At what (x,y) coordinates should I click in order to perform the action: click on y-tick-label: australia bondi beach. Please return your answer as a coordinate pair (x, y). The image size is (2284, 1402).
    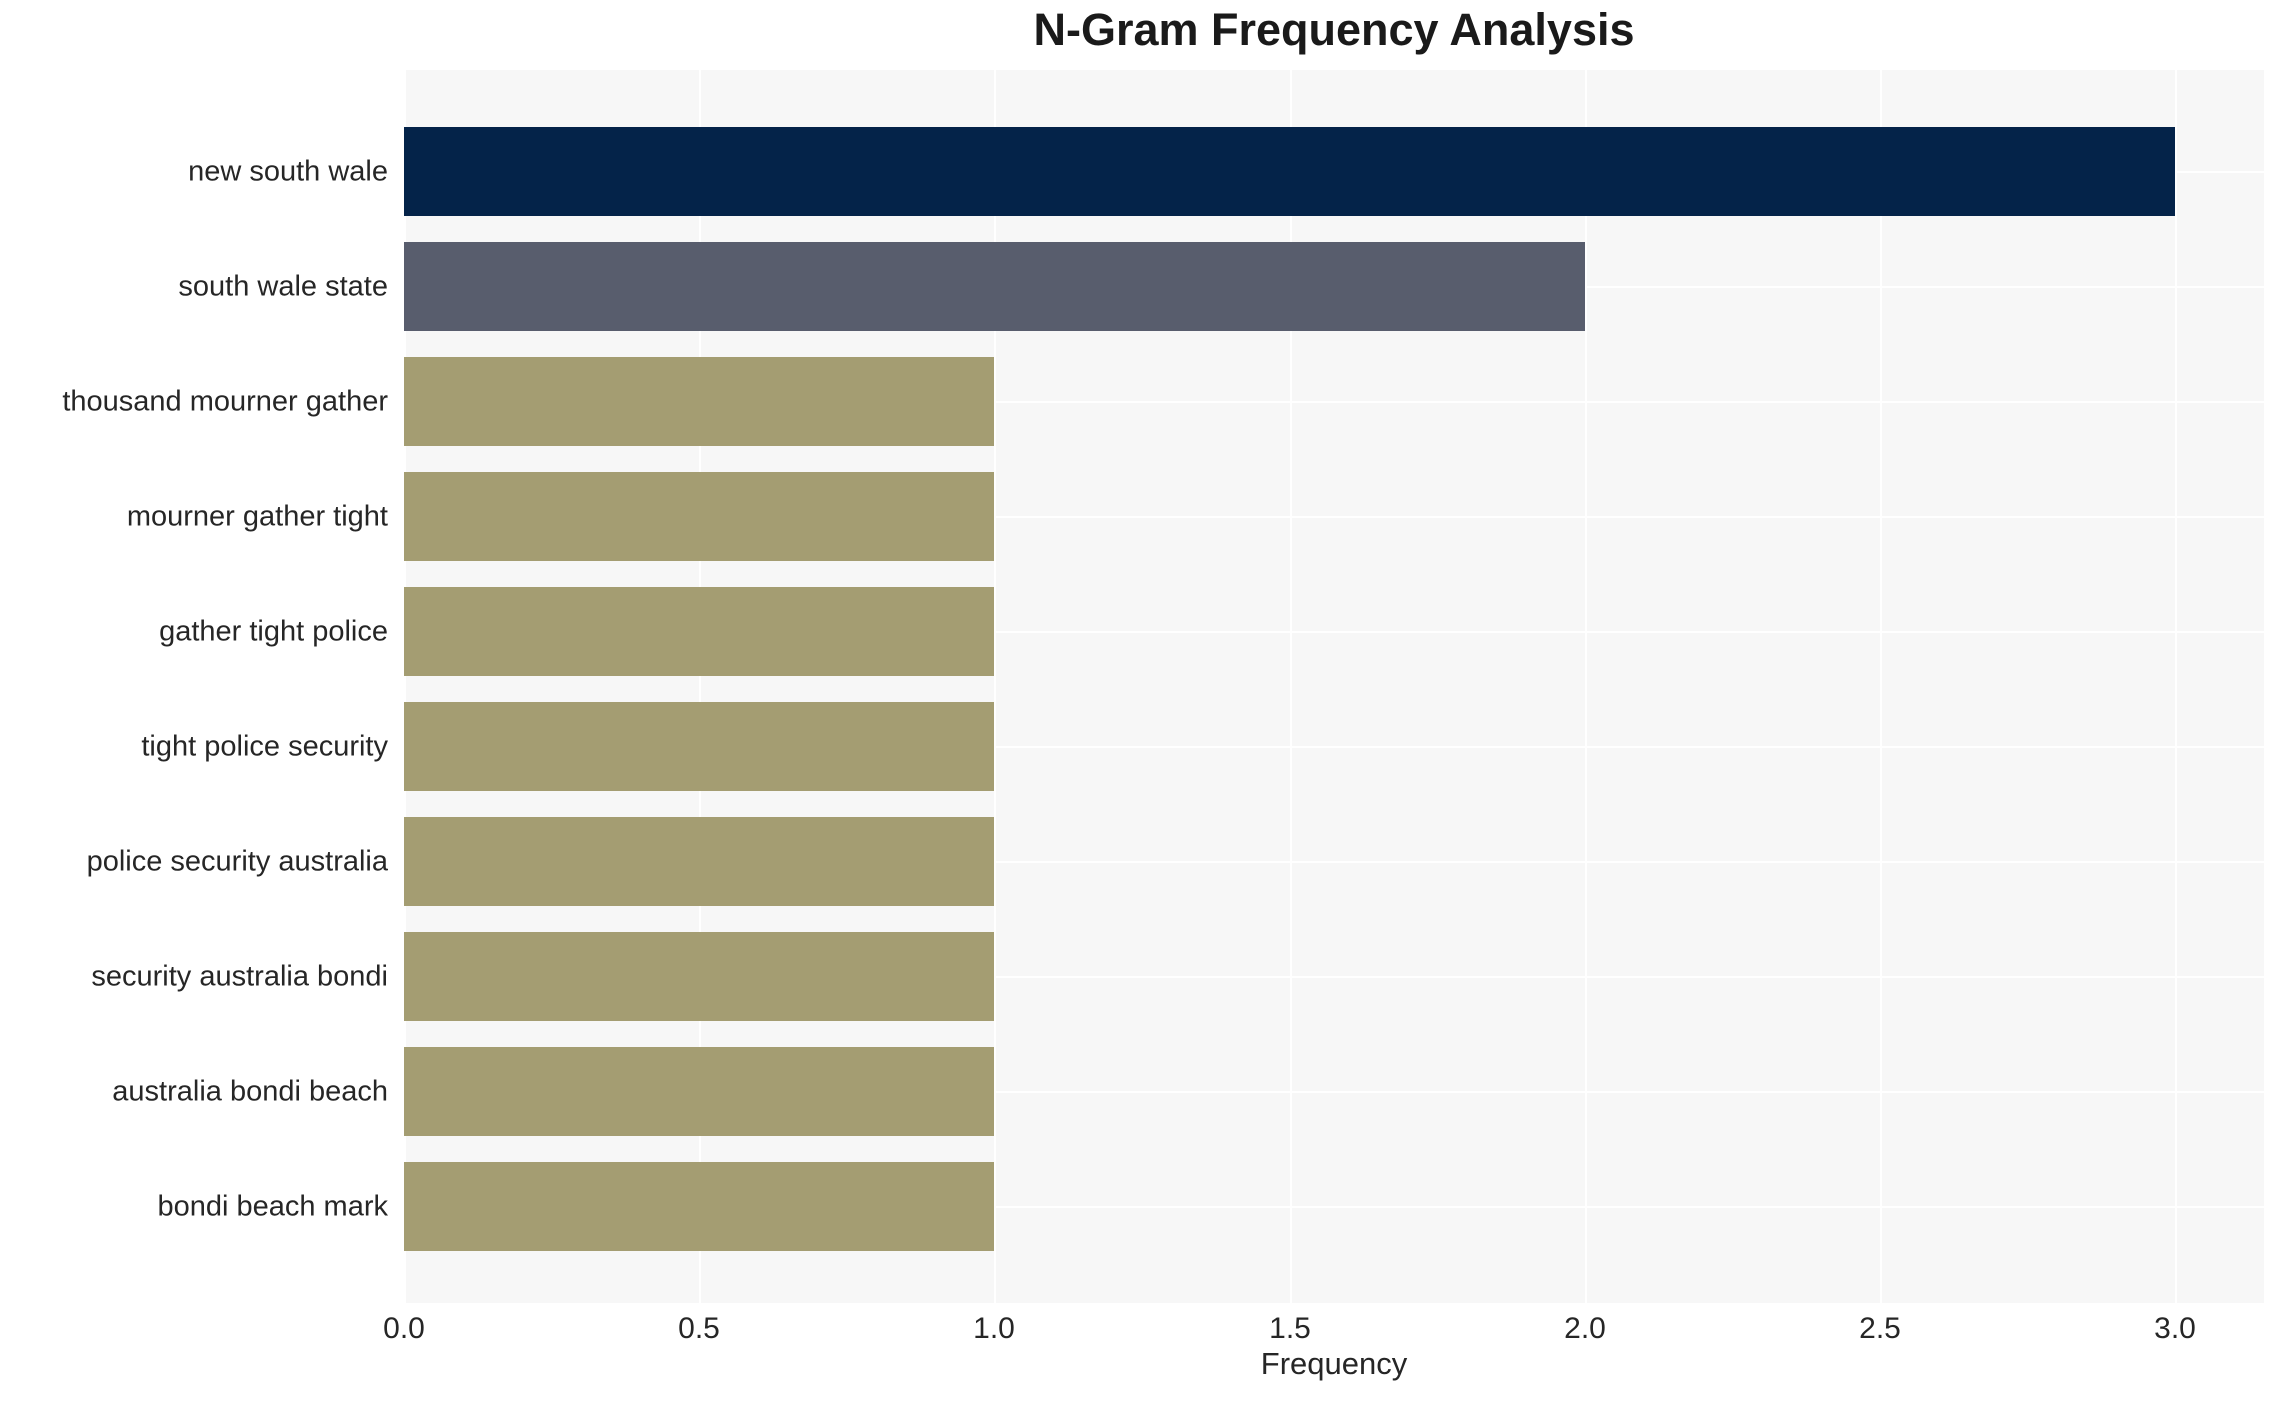
    Looking at the image, I should click on (250, 1091).